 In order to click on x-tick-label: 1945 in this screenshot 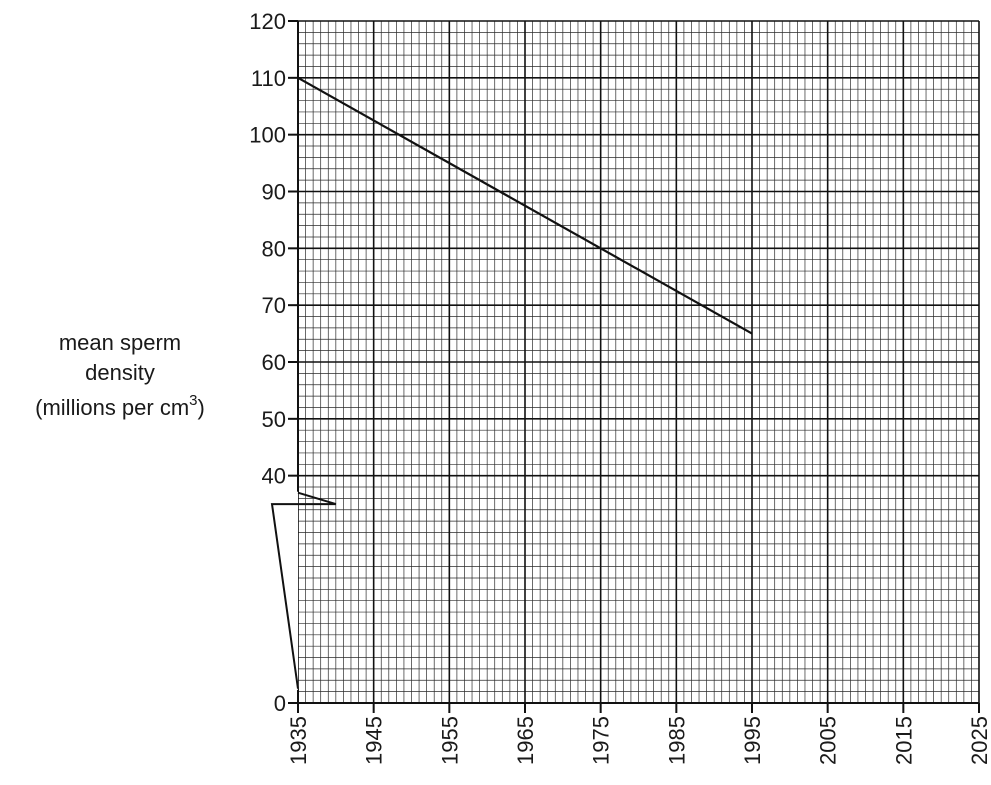, I will do `click(374, 740)`.